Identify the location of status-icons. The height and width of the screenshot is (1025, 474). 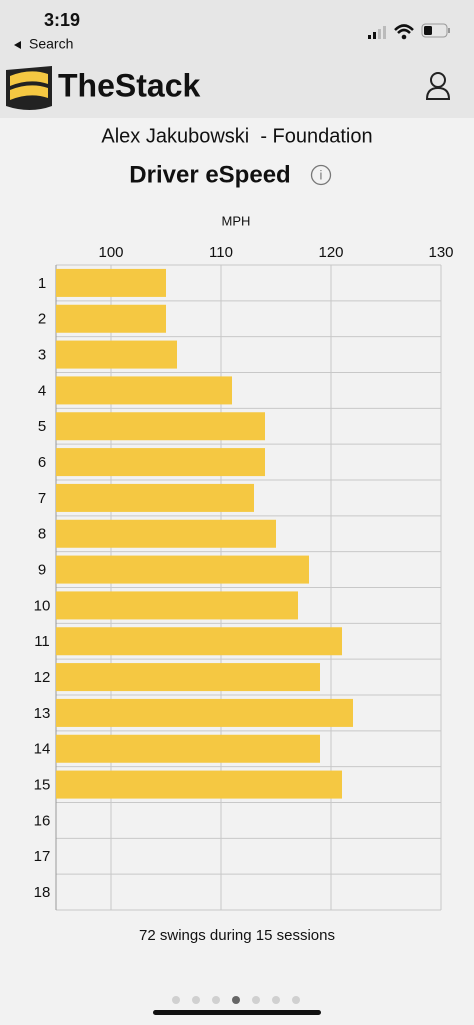
(409, 31).